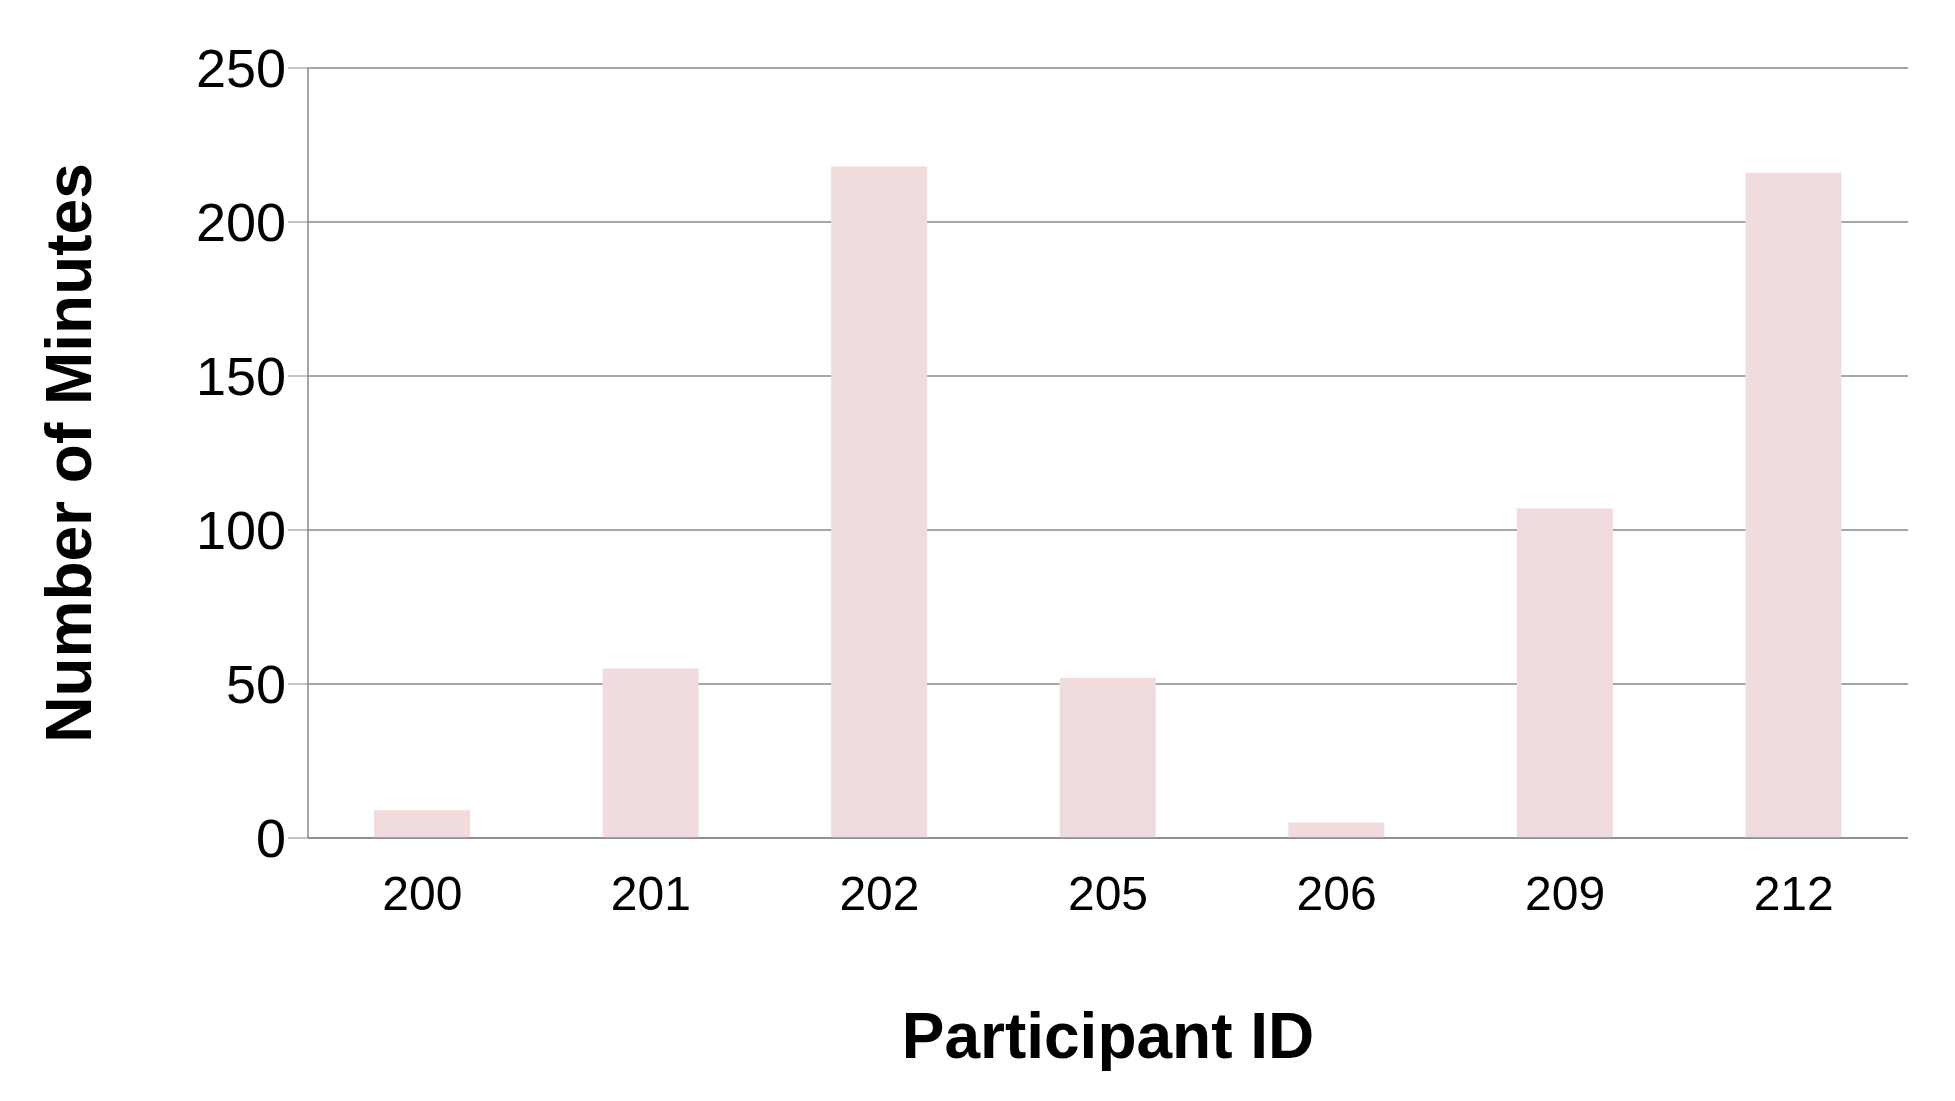 Image resolution: width=1955 pixels, height=1101 pixels. I want to click on y-tick-label: 200, so click(240, 222).